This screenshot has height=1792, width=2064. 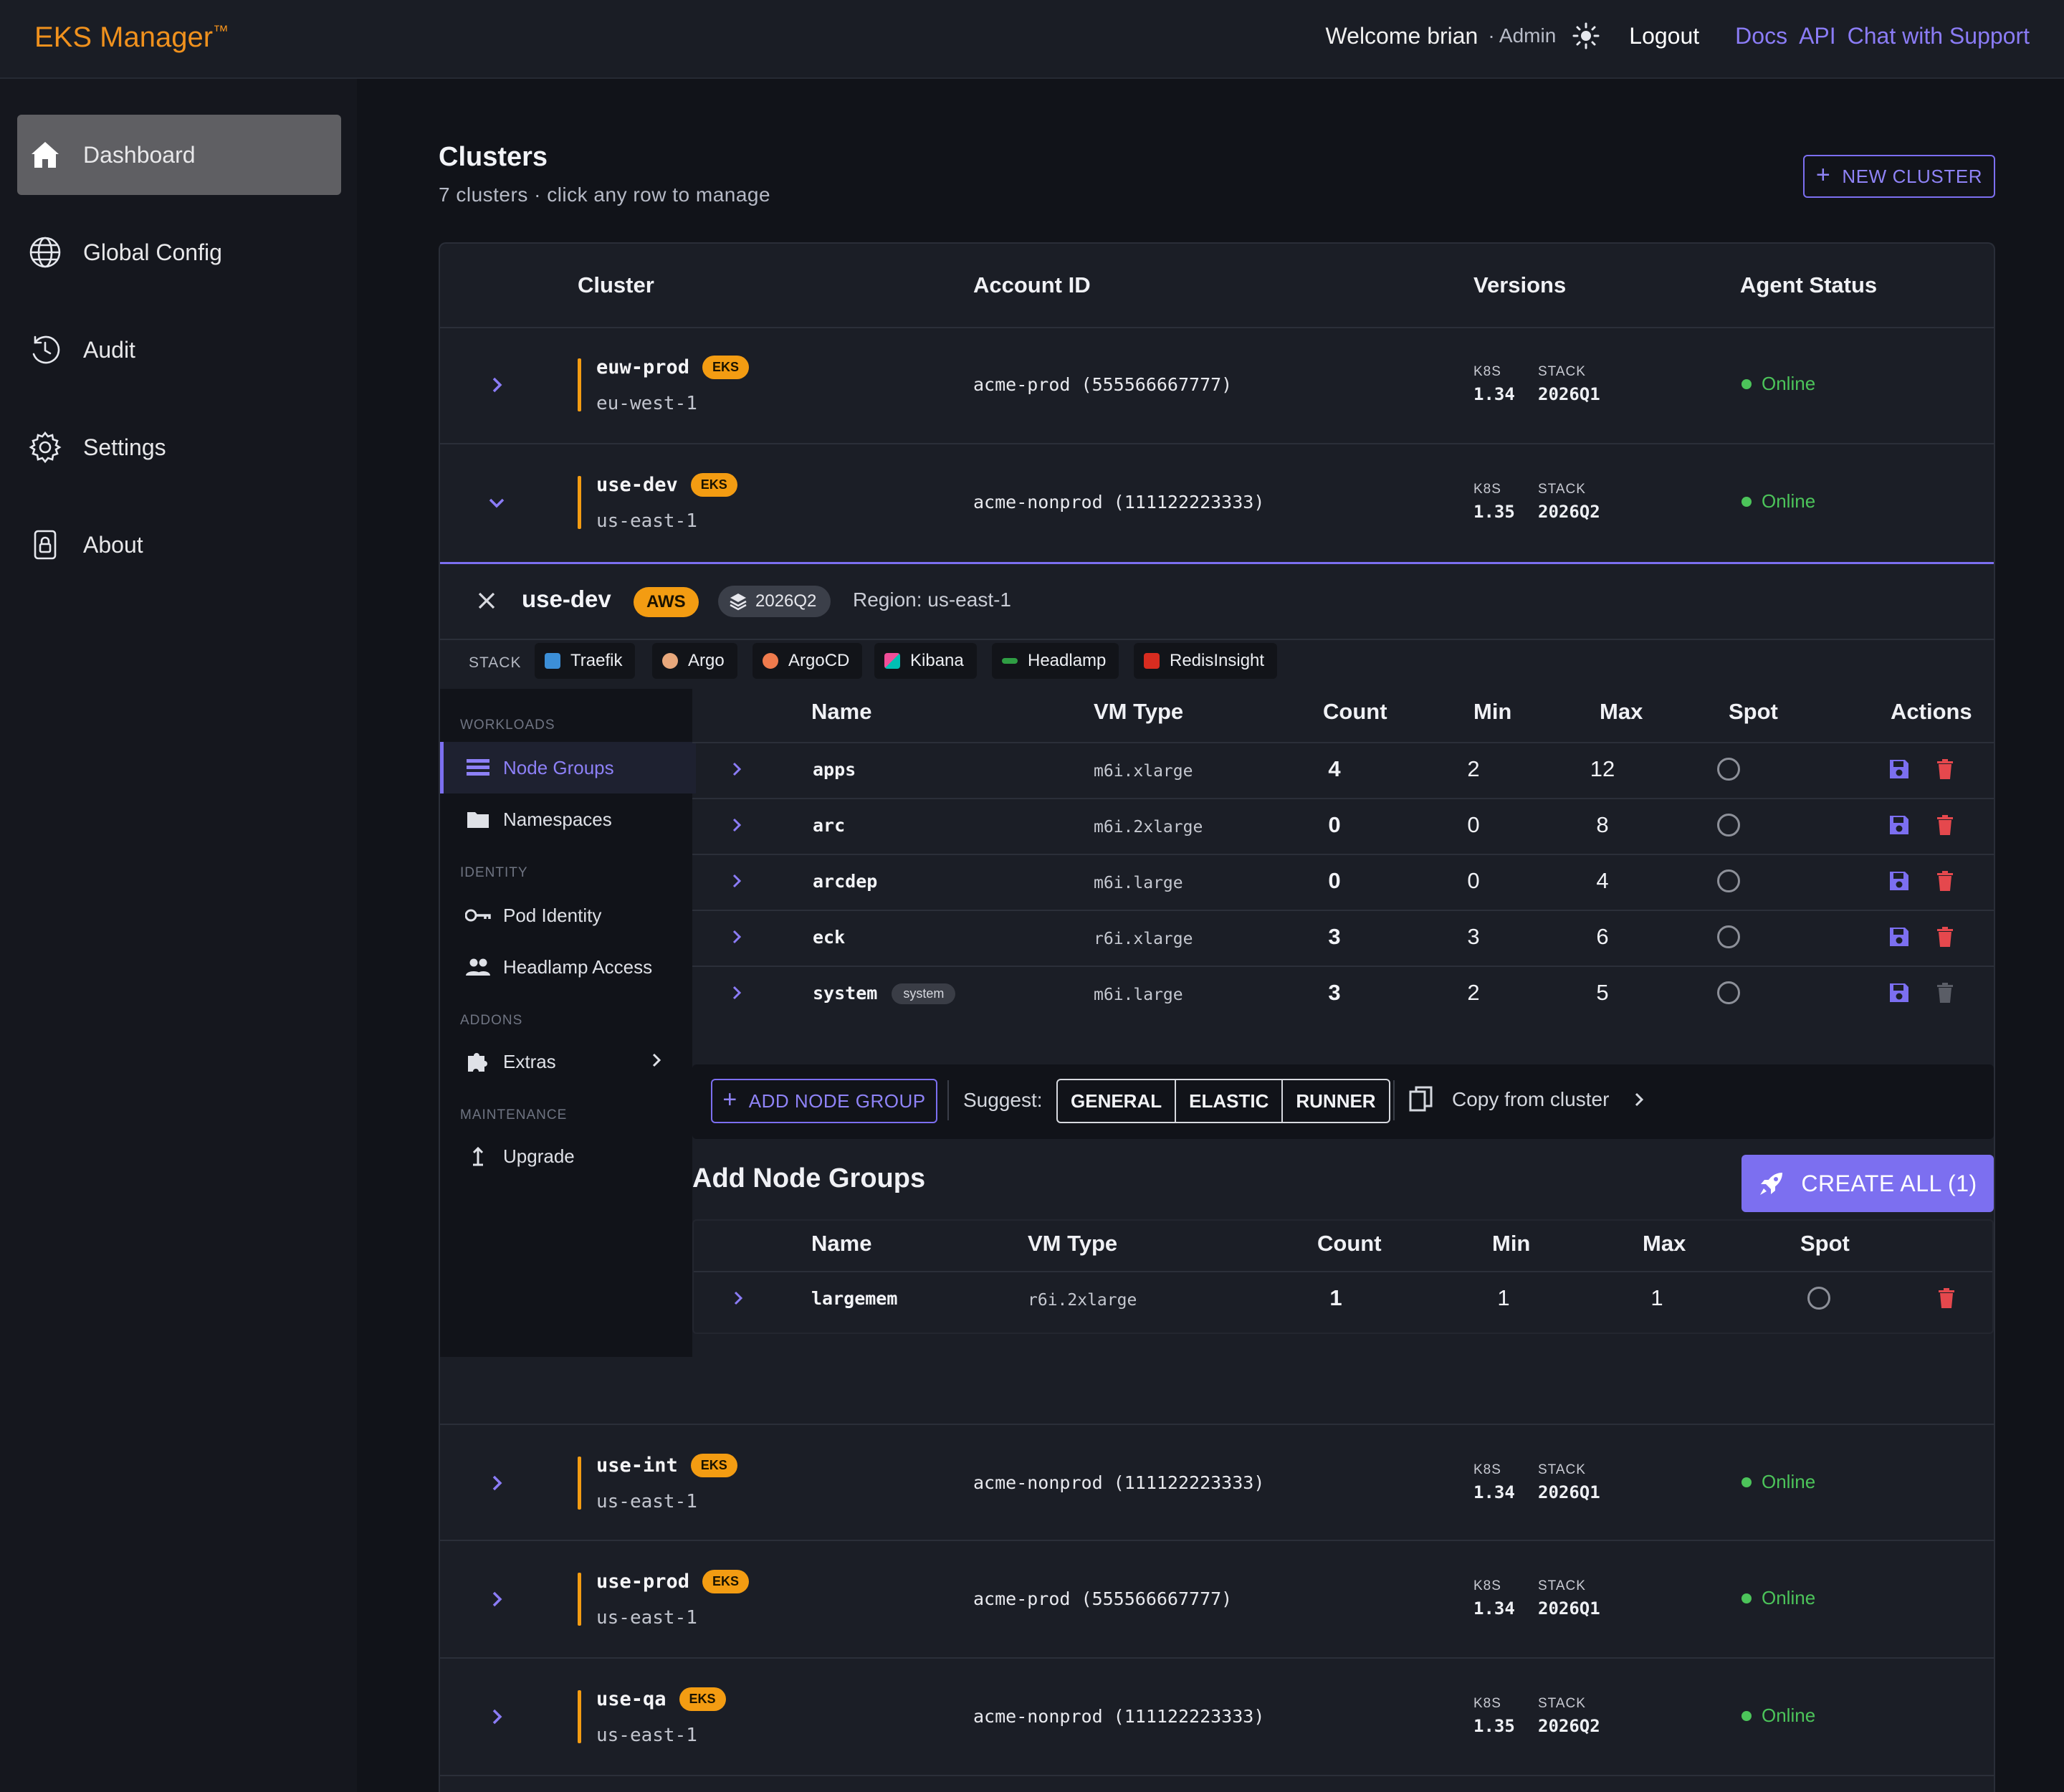 What do you see at coordinates (1868, 1184) in the screenshot?
I see `create-all-button: CREATE ALL (1)` at bounding box center [1868, 1184].